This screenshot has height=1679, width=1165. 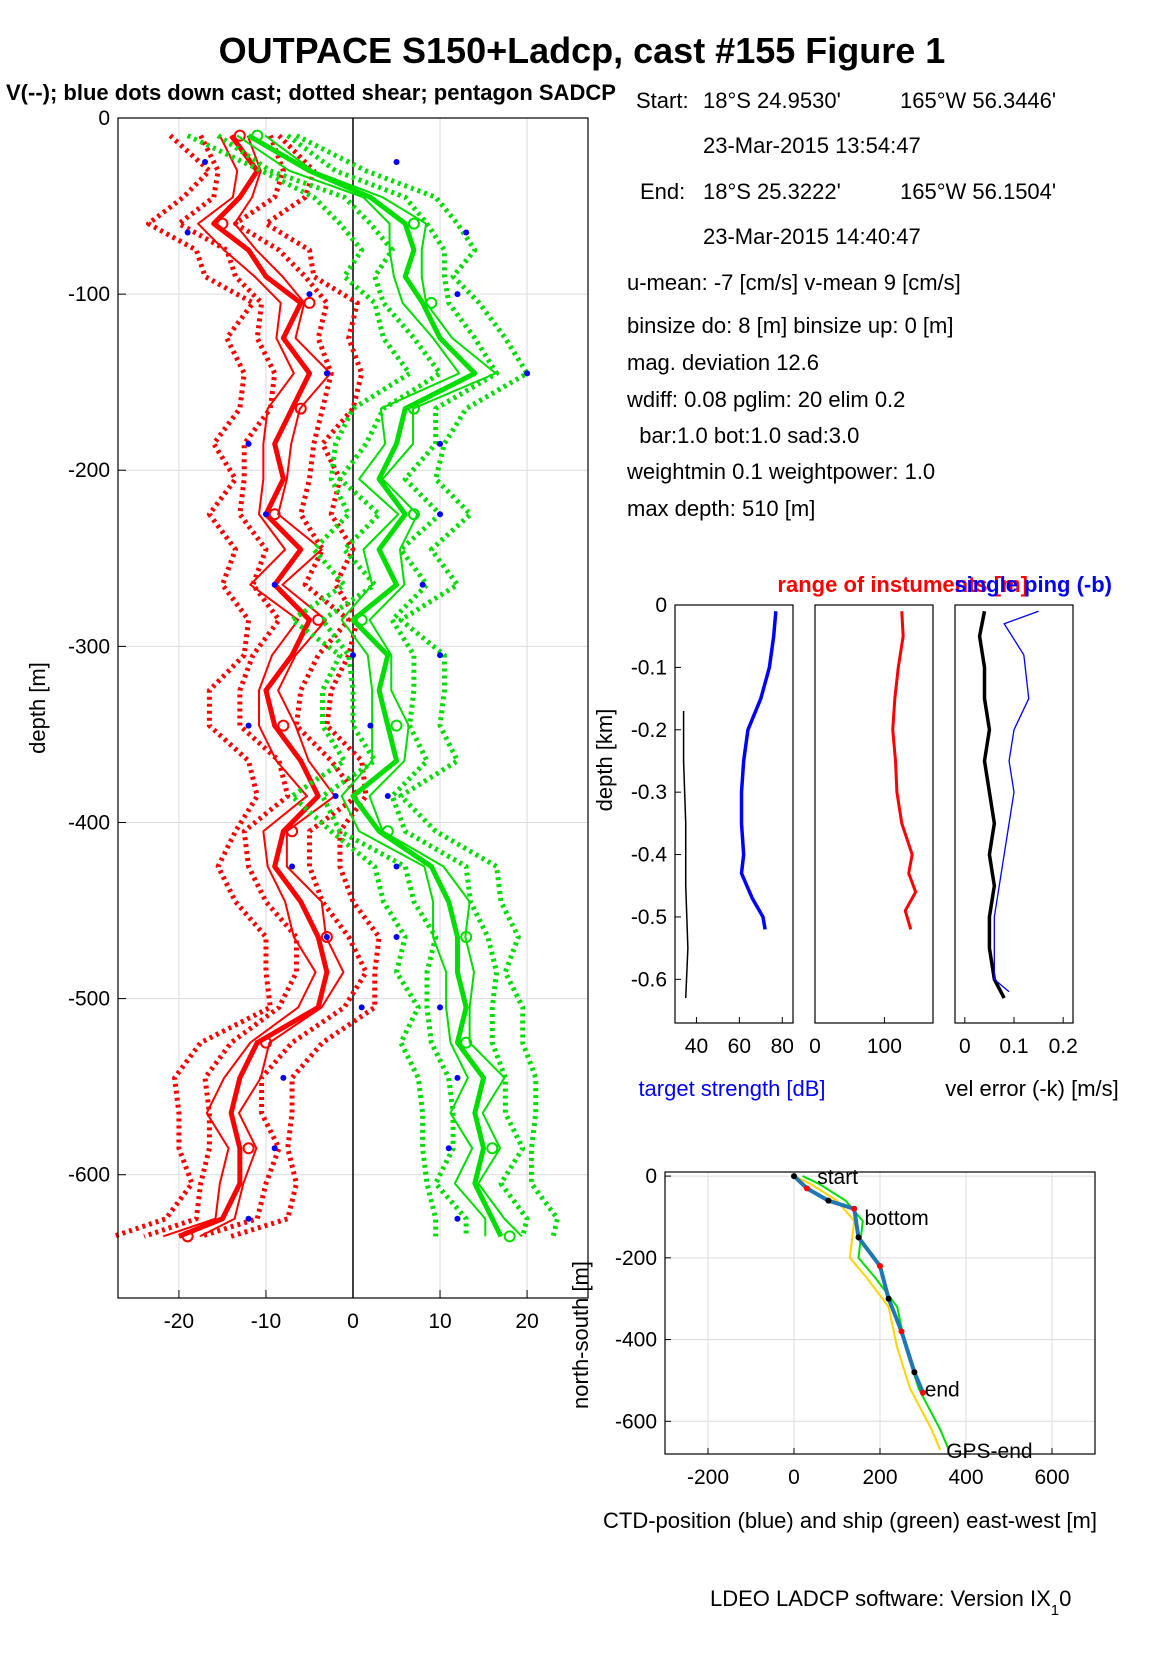 I want to click on end-lat: 18°S 25.3222', so click(x=772, y=191).